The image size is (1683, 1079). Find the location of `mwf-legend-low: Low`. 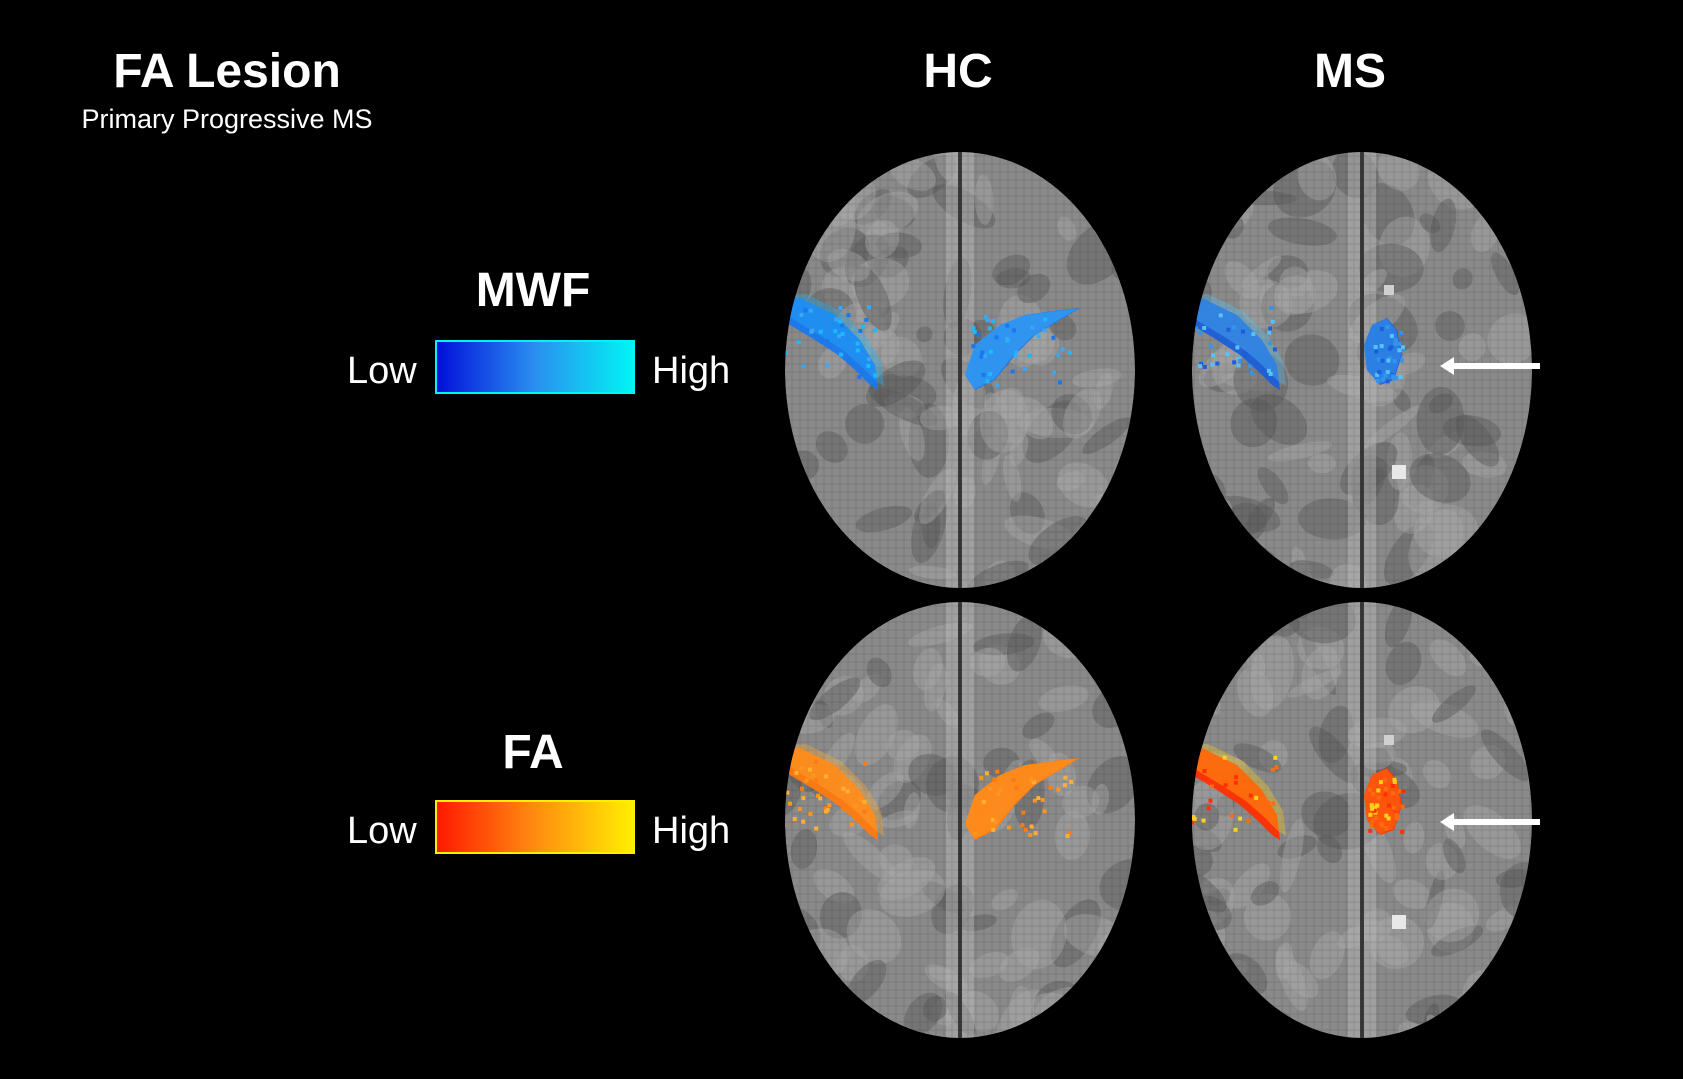

mwf-legend-low: Low is located at coordinates (382, 371).